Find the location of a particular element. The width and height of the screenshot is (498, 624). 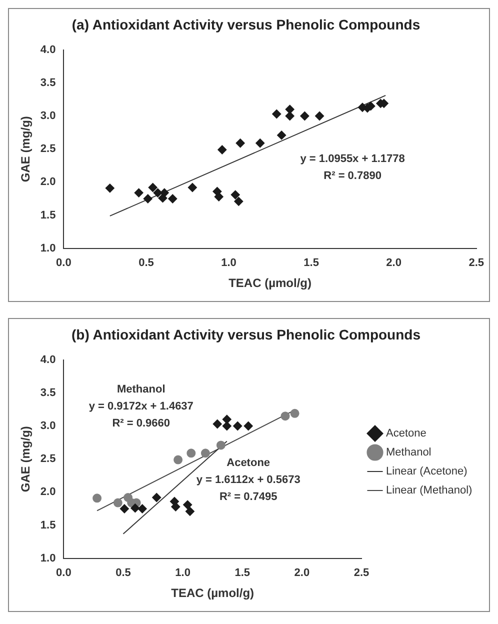

annotation: Acetone is located at coordinates (248, 463).